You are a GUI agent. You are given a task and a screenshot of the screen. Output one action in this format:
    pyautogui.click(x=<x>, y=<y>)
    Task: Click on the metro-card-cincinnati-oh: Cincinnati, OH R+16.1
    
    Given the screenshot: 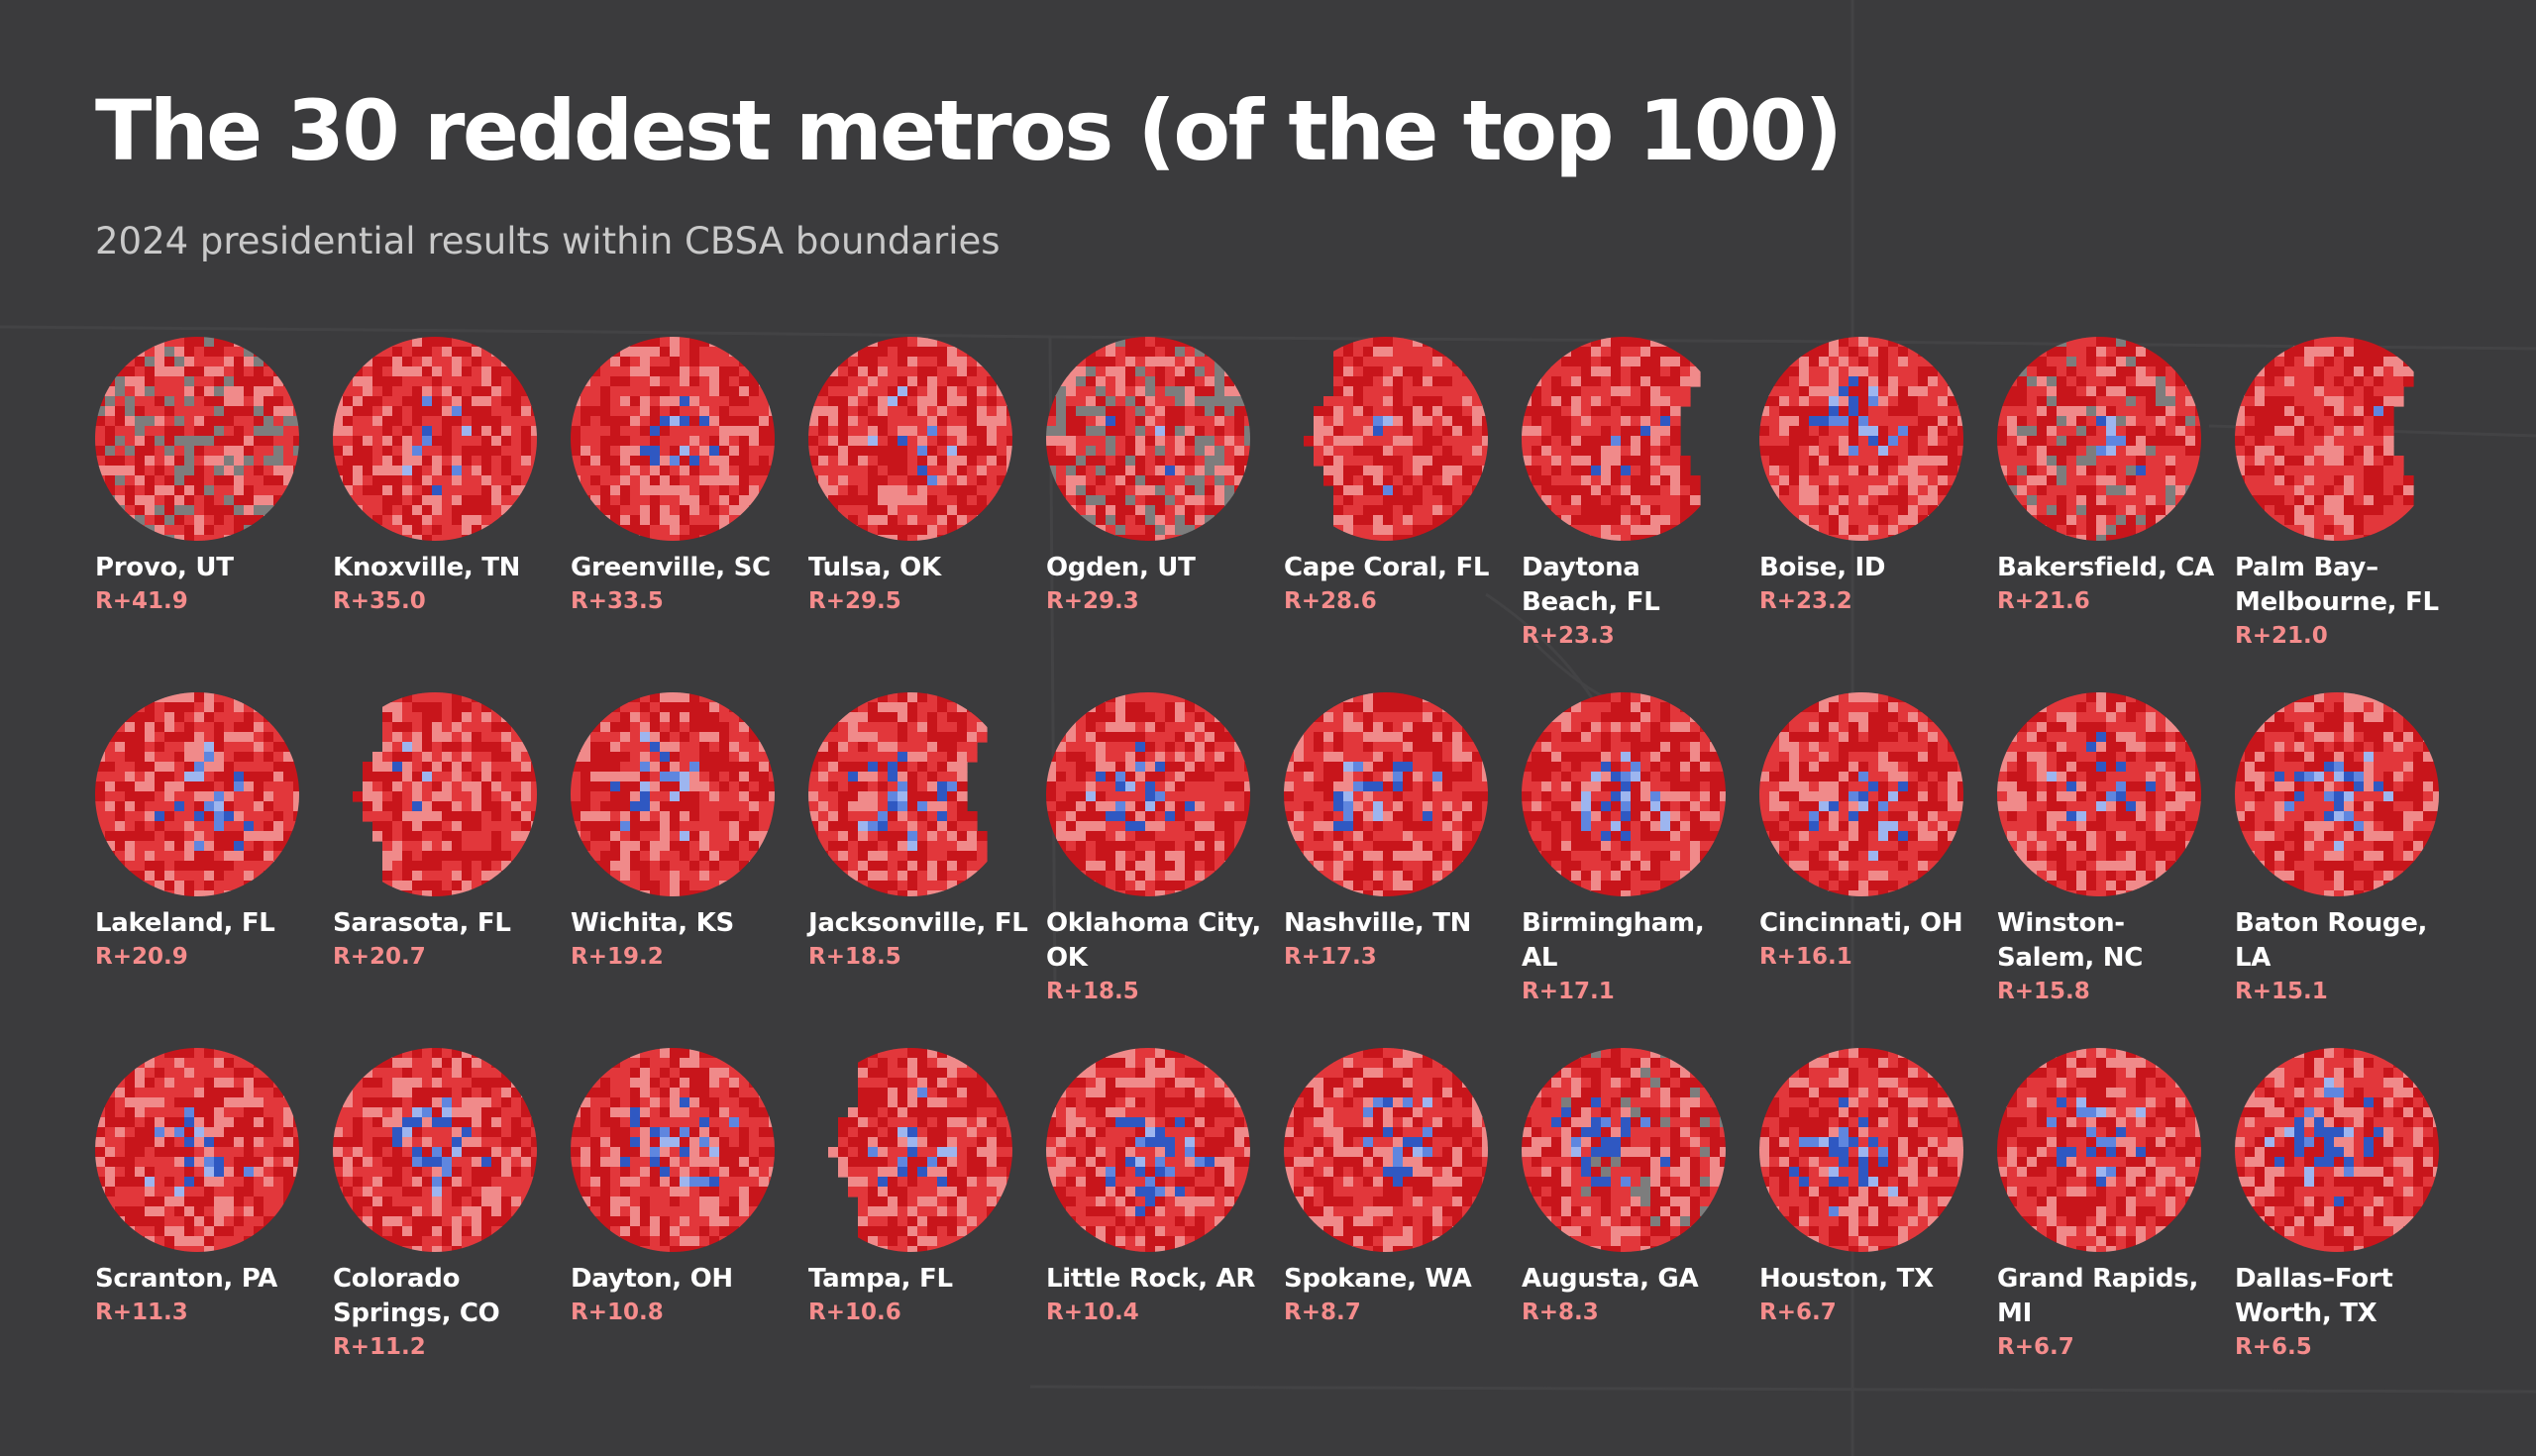 What is the action you would take?
    pyautogui.click(x=1869, y=832)
    